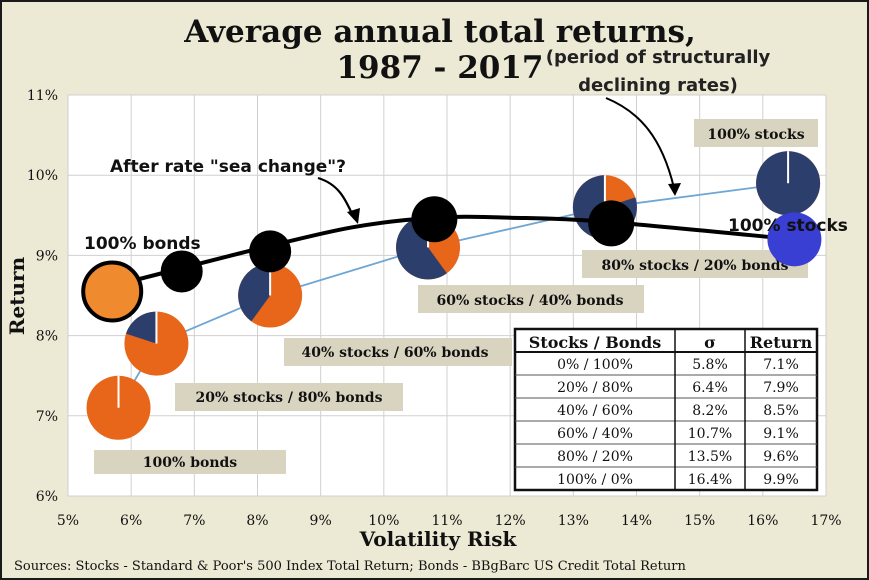 The width and height of the screenshot is (869, 580). What do you see at coordinates (710, 365) in the screenshot?
I see `table-cell: 5.8%` at bounding box center [710, 365].